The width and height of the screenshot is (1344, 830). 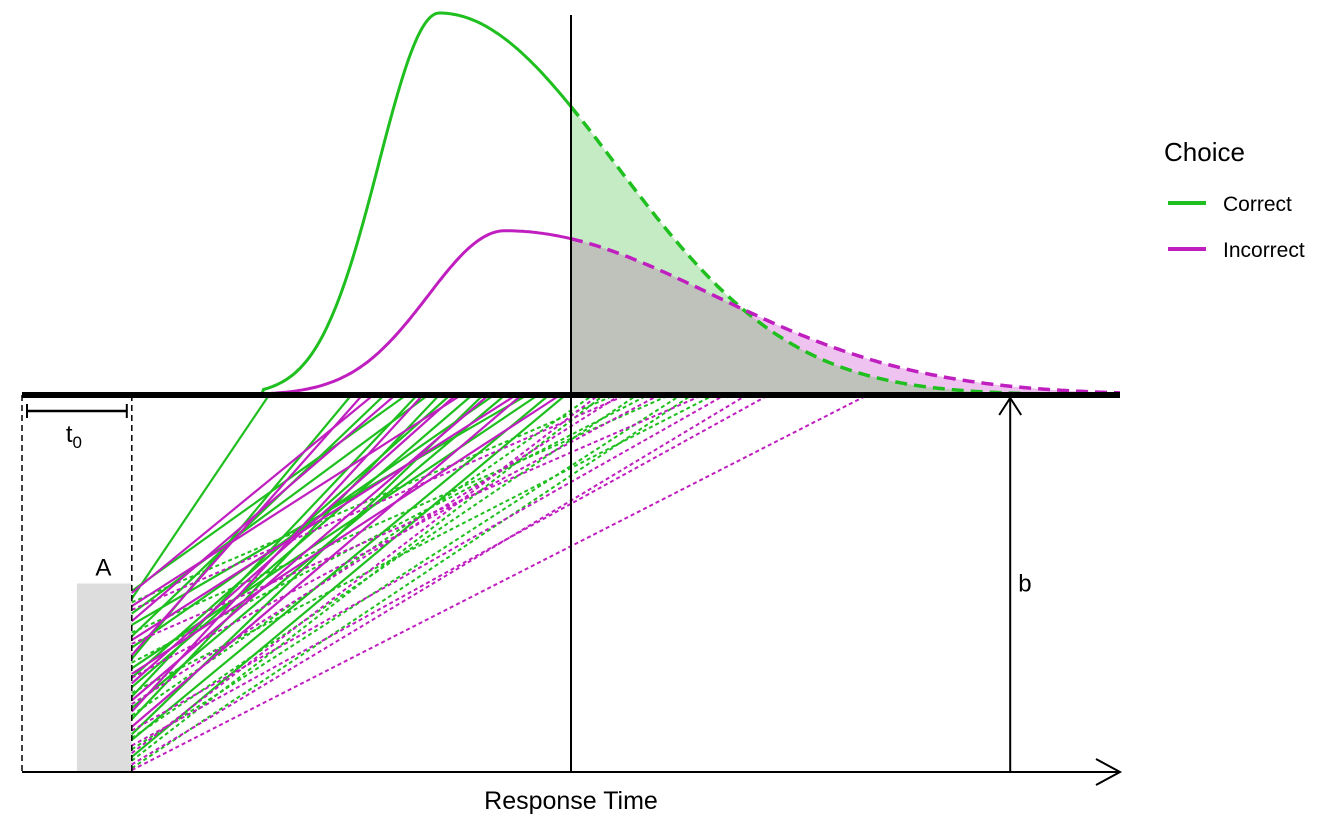 What do you see at coordinates (77, 442) in the screenshot?
I see `t0-label-sub: 0` at bounding box center [77, 442].